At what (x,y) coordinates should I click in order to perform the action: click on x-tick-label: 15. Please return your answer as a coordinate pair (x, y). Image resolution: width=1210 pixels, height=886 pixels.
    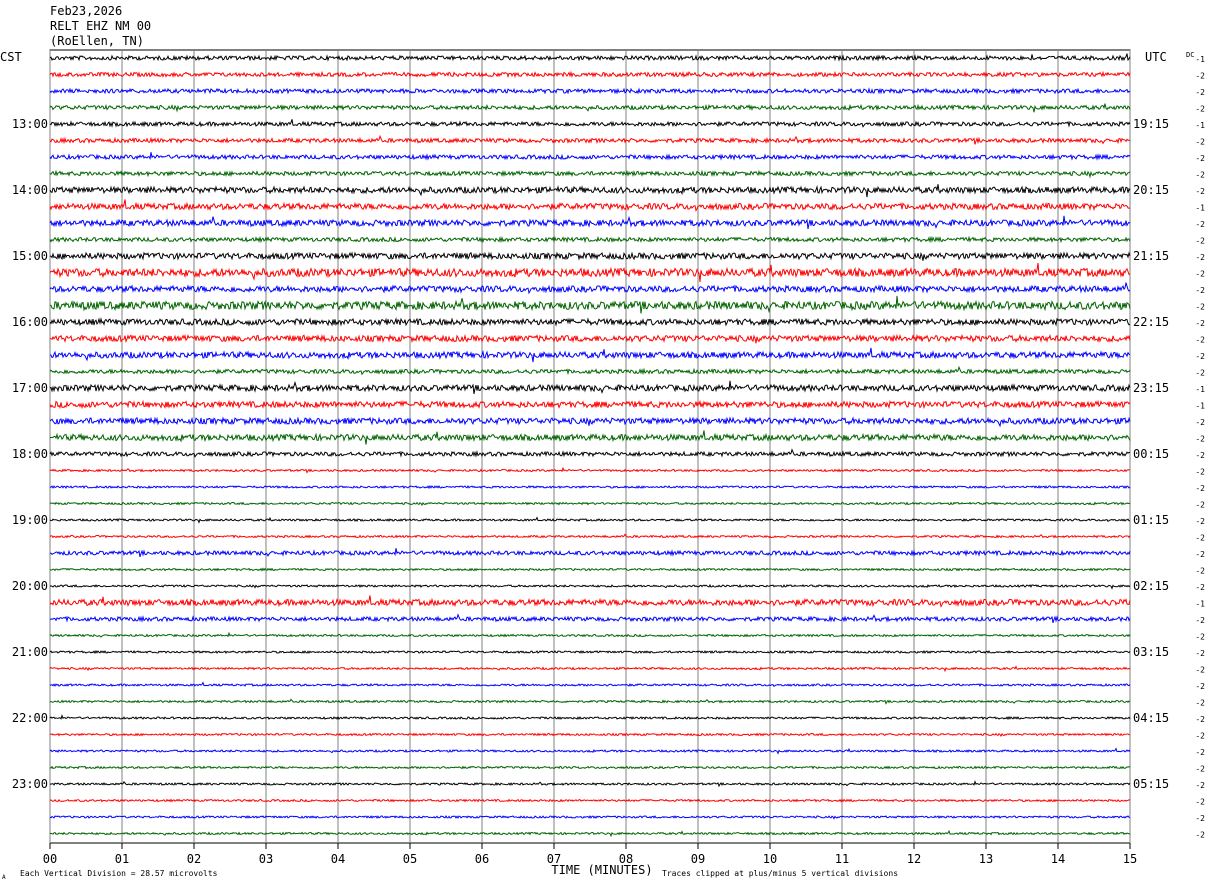
    Looking at the image, I should click on (1130, 859).